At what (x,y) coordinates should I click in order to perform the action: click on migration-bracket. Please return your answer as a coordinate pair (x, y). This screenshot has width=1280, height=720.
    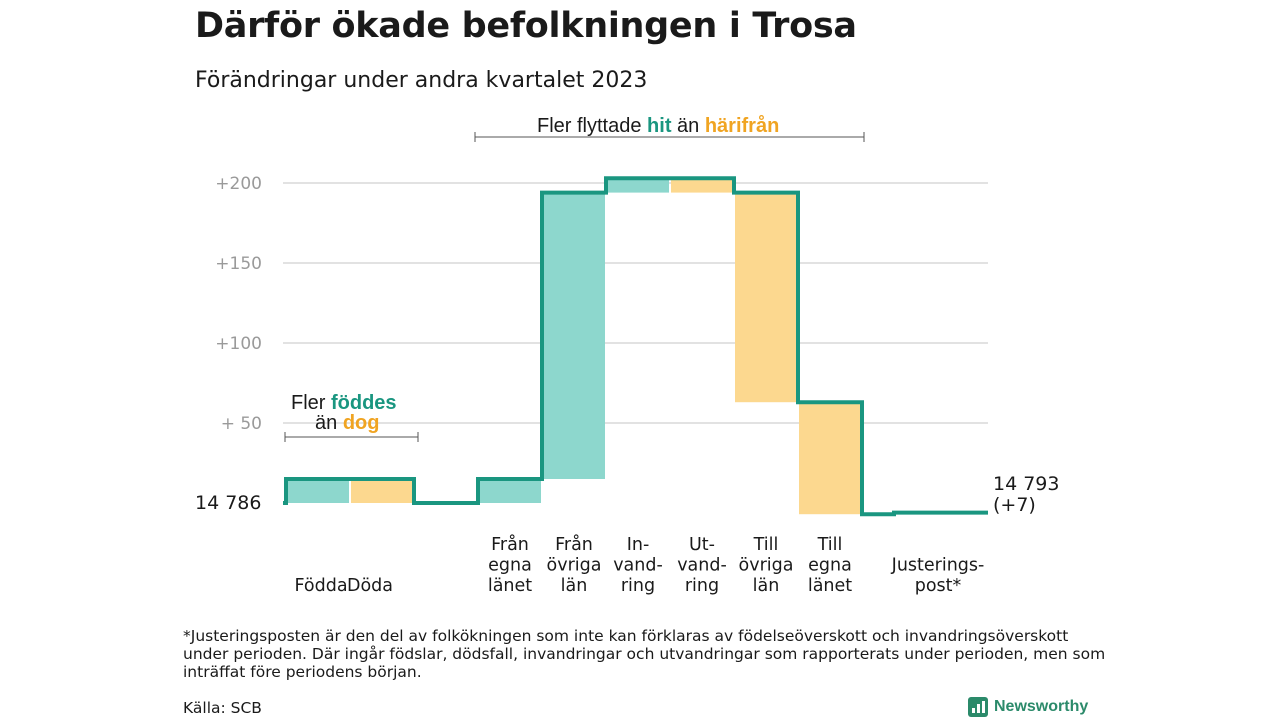
    Looking at the image, I should click on (669, 137).